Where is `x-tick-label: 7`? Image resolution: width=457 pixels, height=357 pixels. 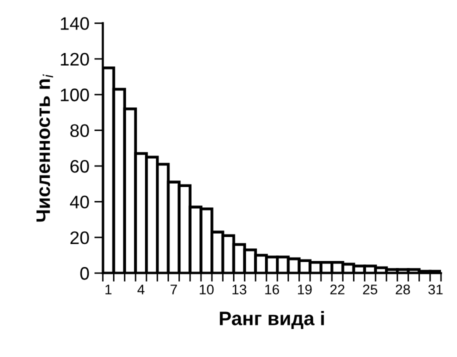 x-tick-label: 7 is located at coordinates (173, 289).